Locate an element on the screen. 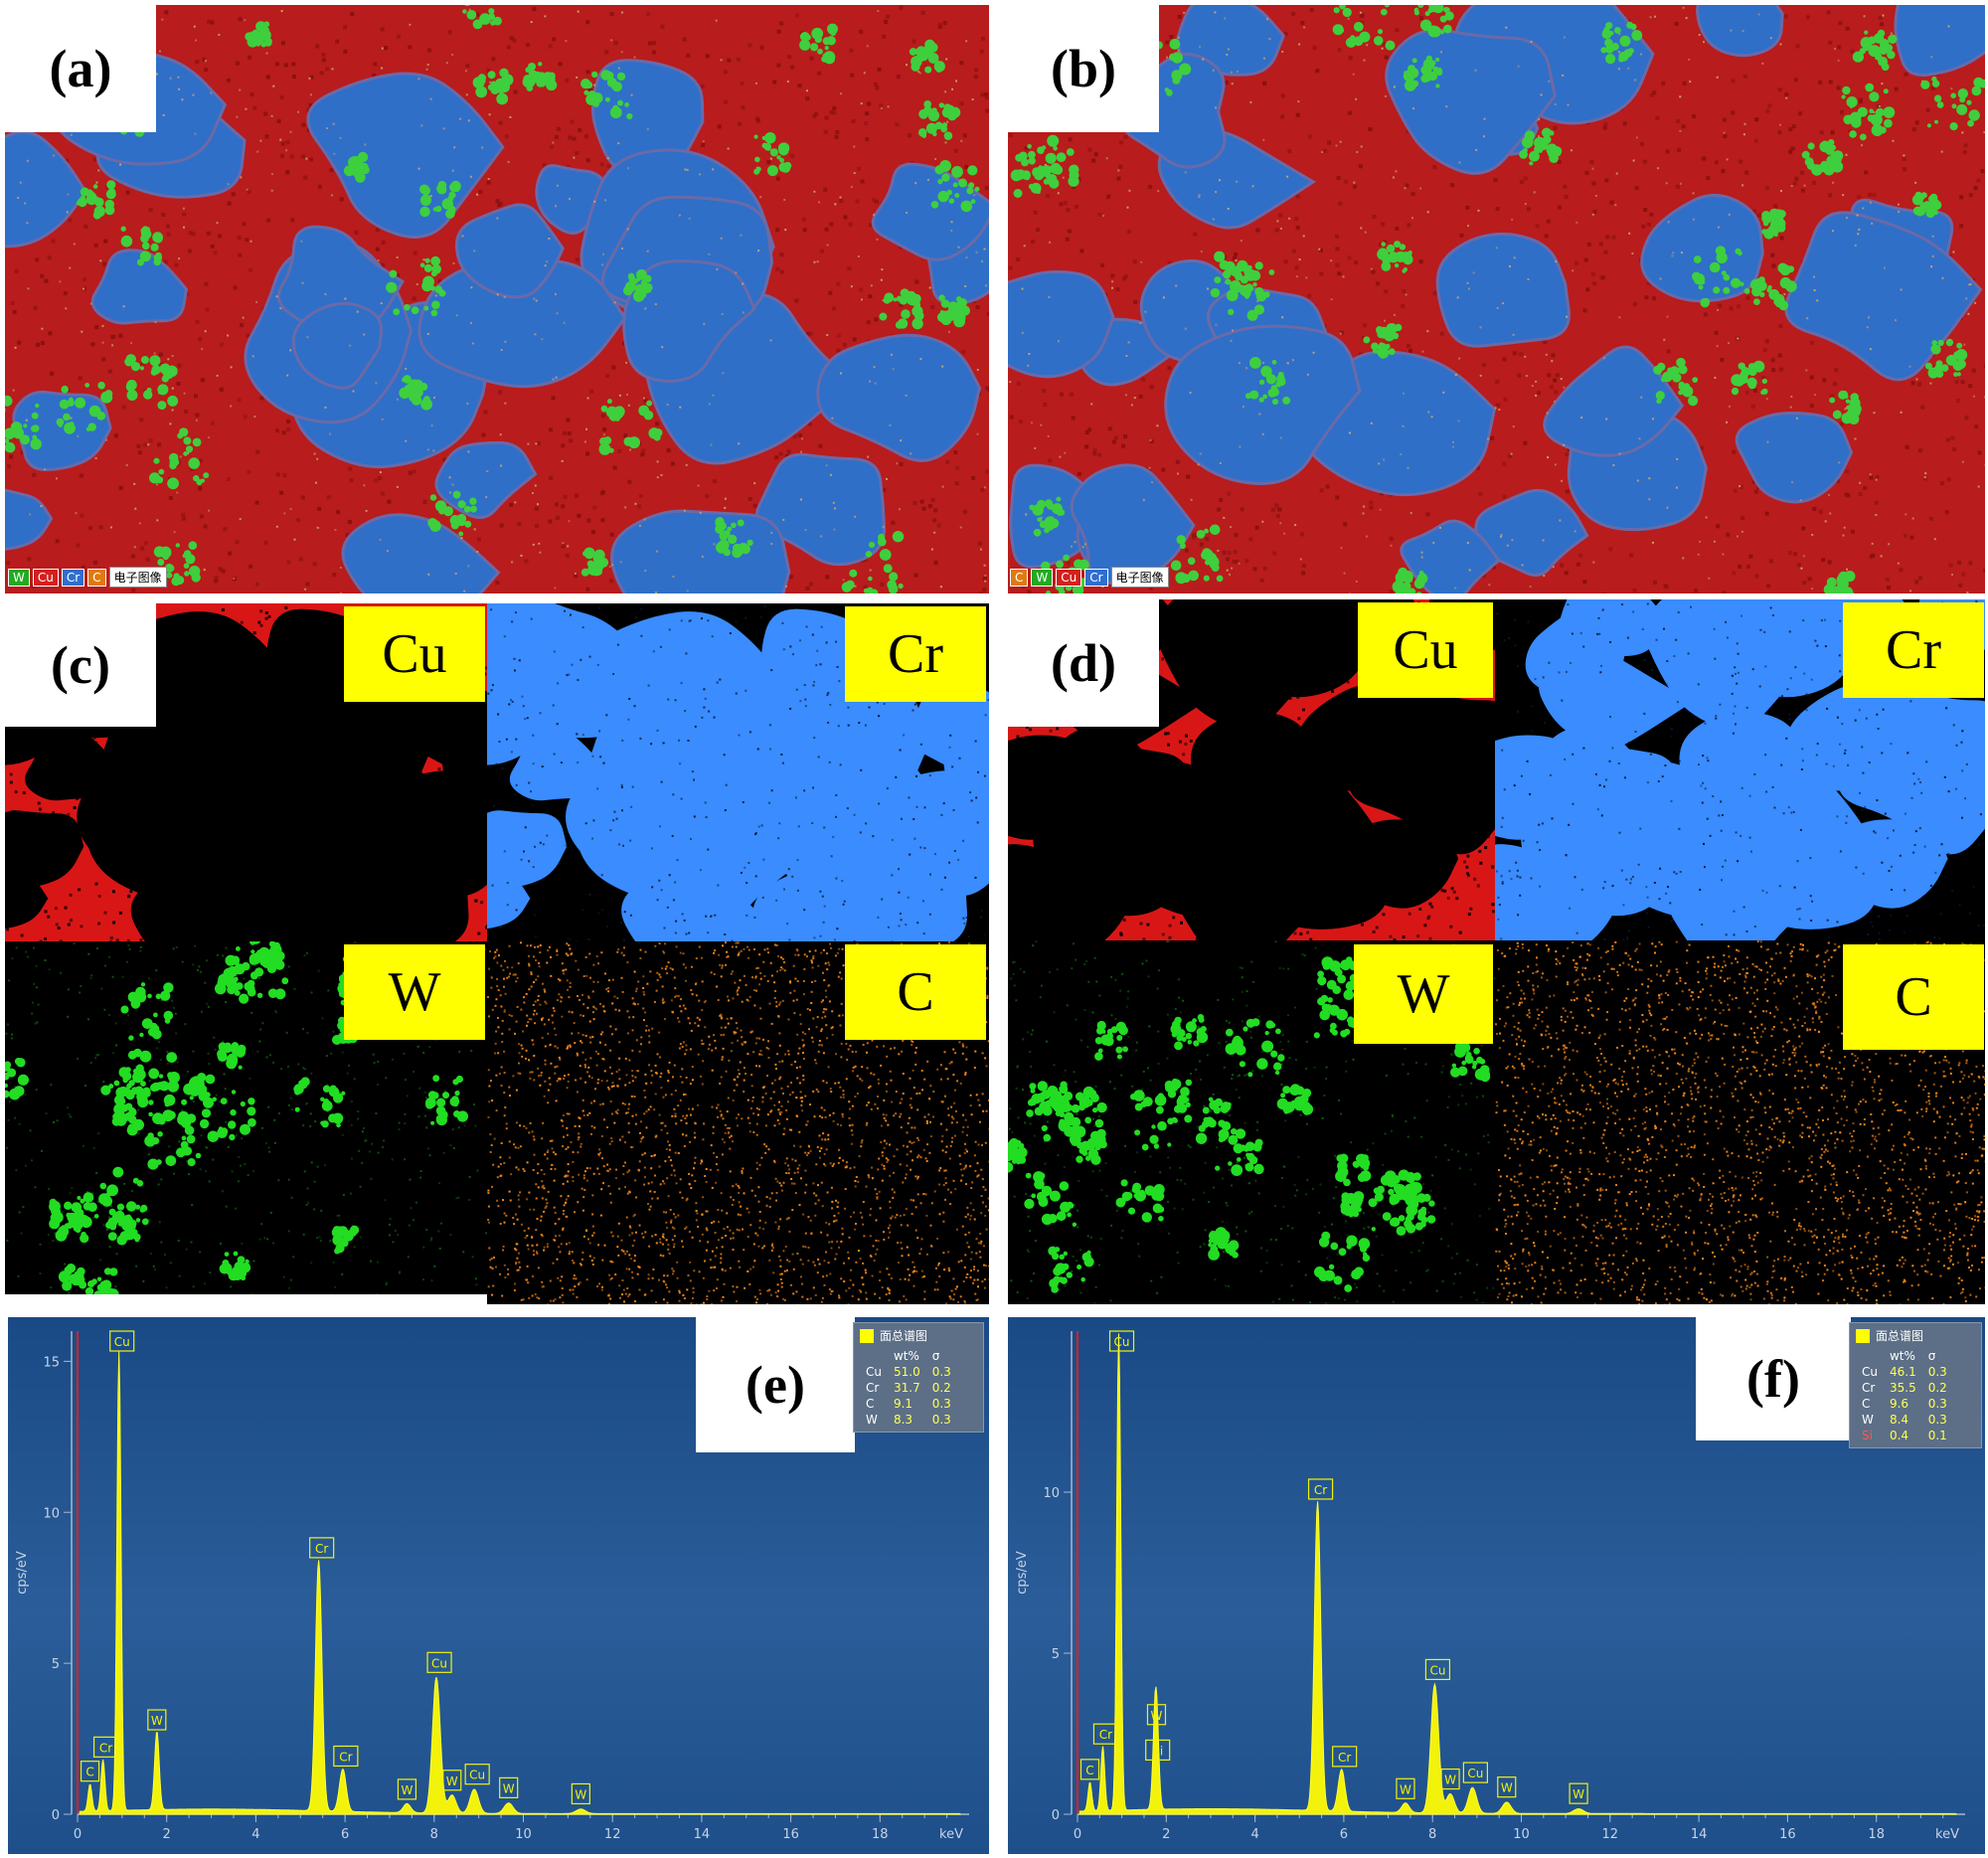 This screenshot has height=1858, width=1988. map-tag-c-cr: Cr is located at coordinates (915, 654).